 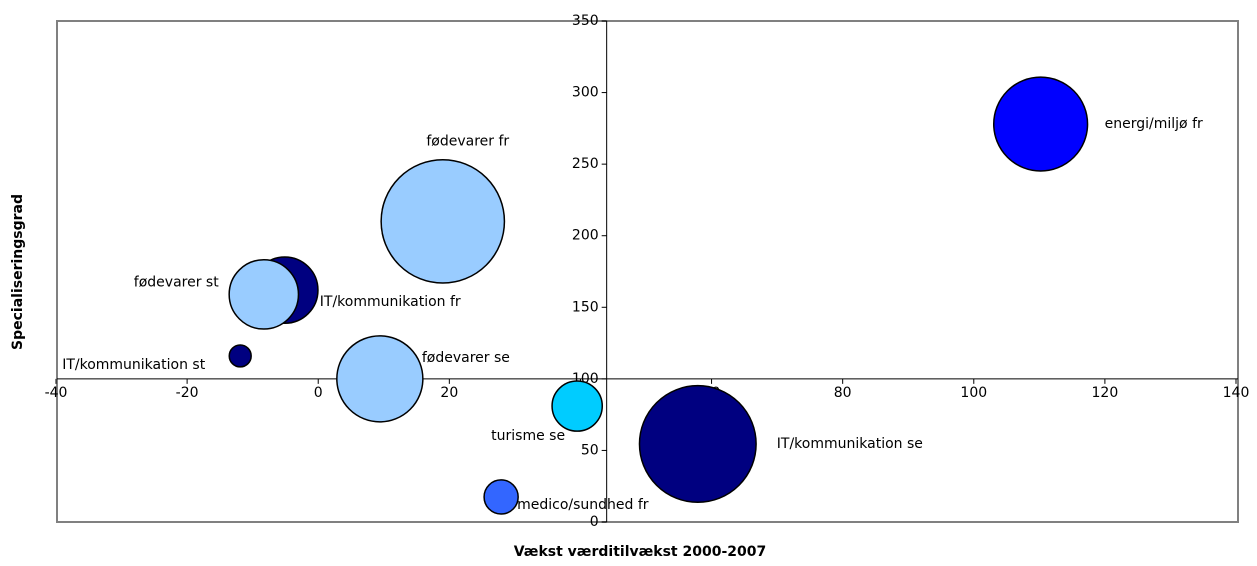 What do you see at coordinates (585, 21) in the screenshot?
I see `y-tick-label: 350` at bounding box center [585, 21].